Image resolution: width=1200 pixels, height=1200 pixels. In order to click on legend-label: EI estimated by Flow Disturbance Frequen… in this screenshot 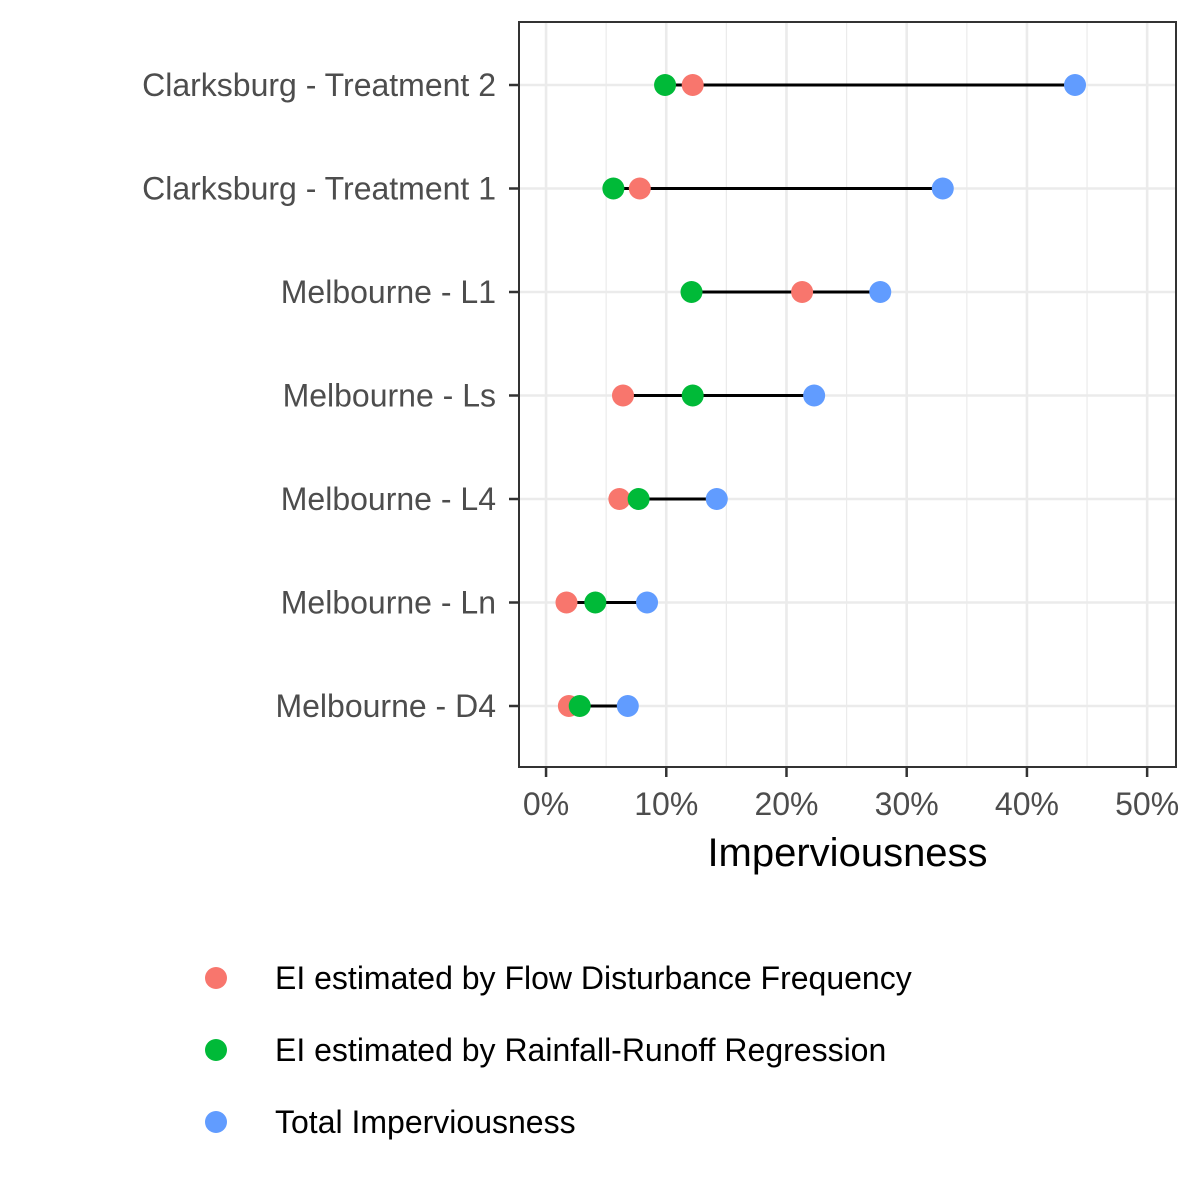, I will do `click(593, 978)`.